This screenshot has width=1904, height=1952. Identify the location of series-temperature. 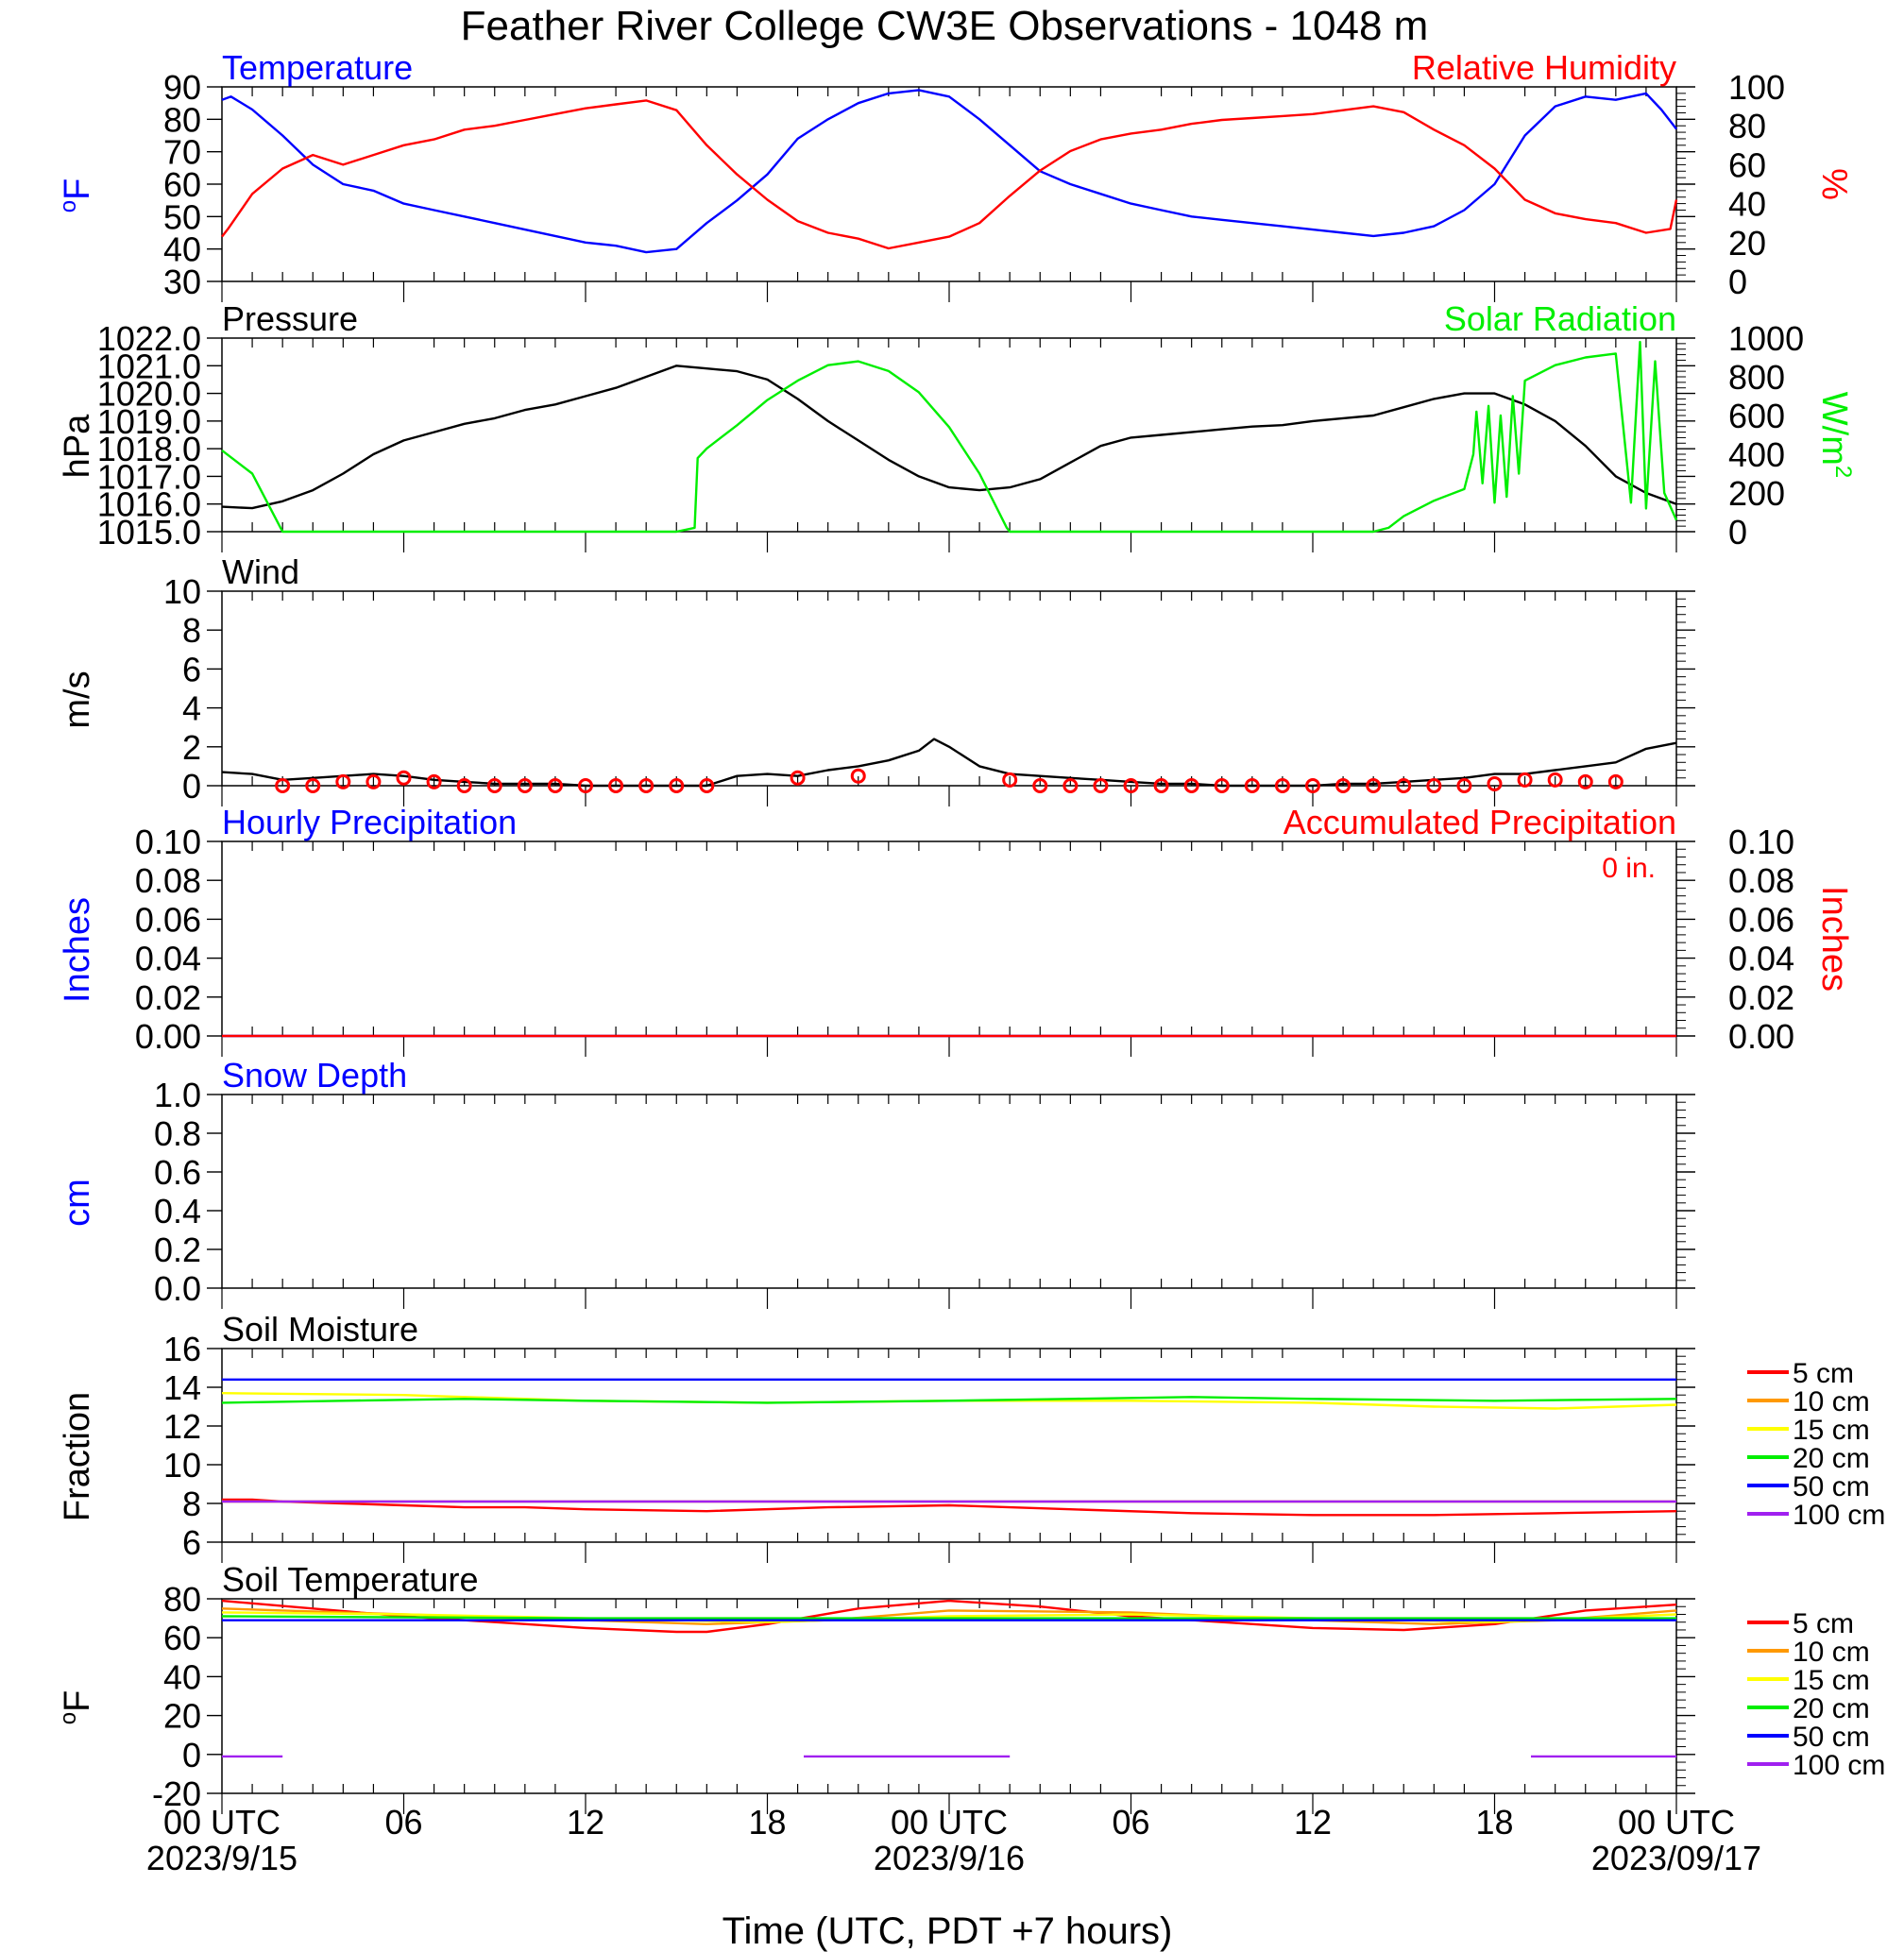
(949, 171).